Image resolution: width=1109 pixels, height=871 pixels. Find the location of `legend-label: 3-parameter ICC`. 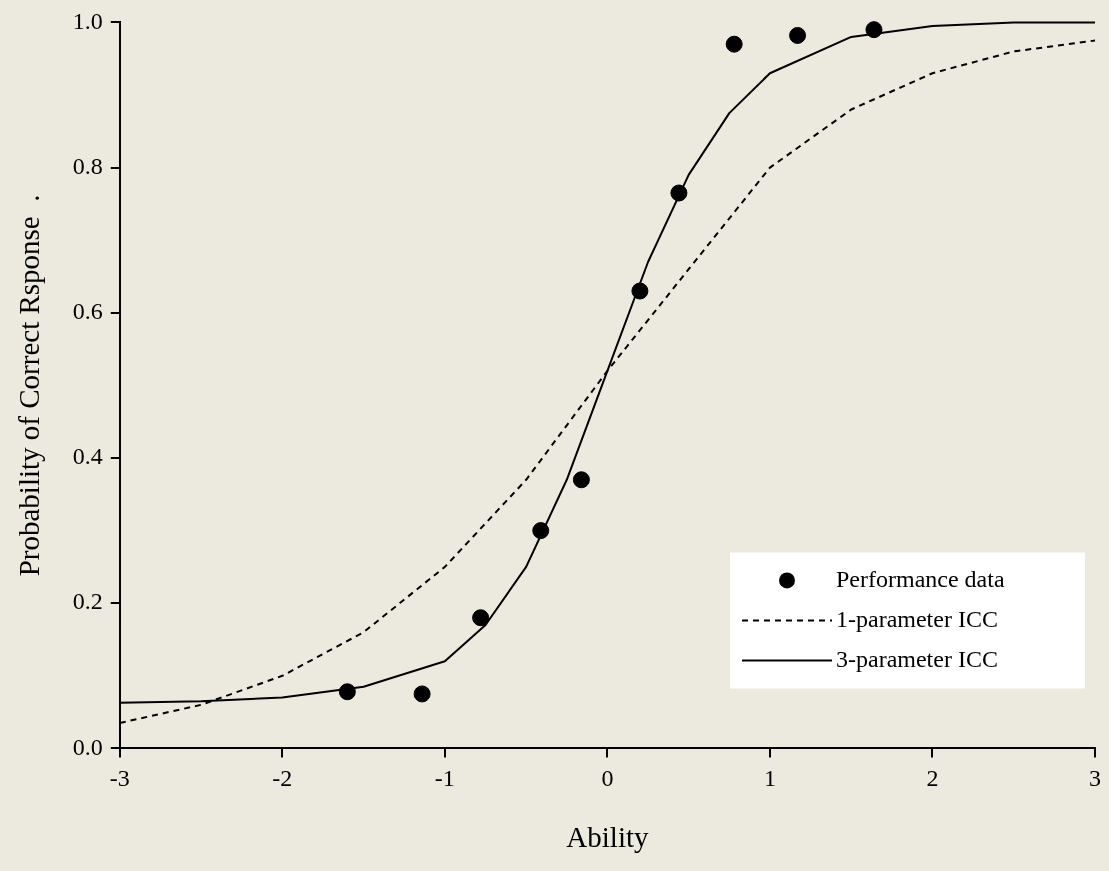

legend-label: 3-parameter ICC is located at coordinates (917, 658).